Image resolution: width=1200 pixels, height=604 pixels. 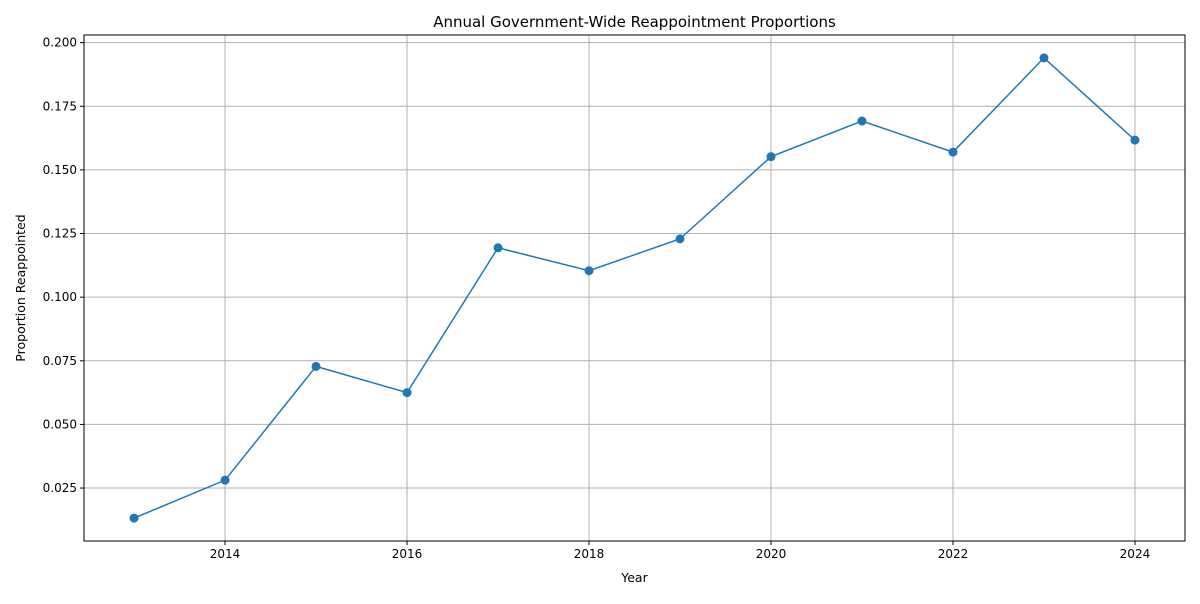 What do you see at coordinates (60, 361) in the screenshot?
I see `y-tick-label: 0.075` at bounding box center [60, 361].